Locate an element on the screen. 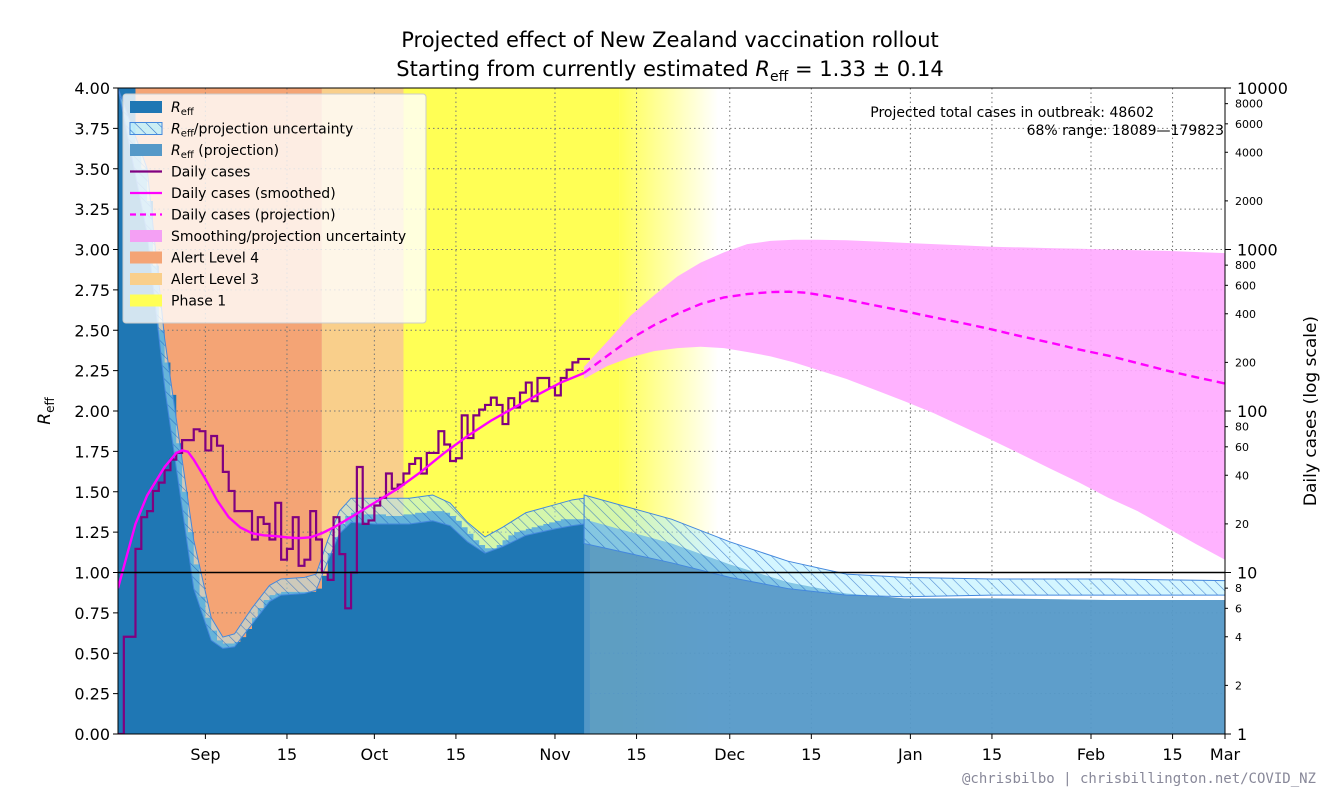  daily-cases-smoothed-line is located at coordinates (351, 480).